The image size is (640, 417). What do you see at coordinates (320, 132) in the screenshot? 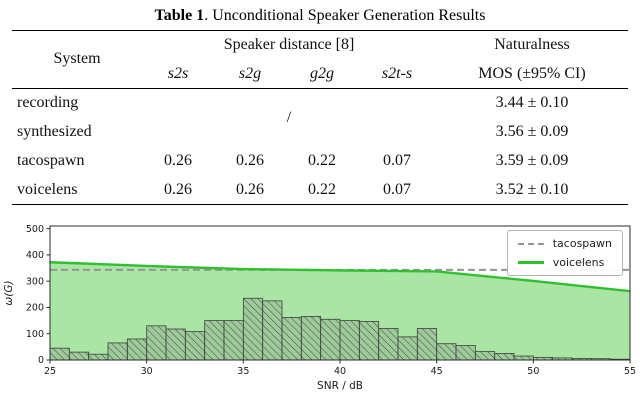
I see `table-row: synthesized 3.56 ± 0.09` at bounding box center [320, 132].